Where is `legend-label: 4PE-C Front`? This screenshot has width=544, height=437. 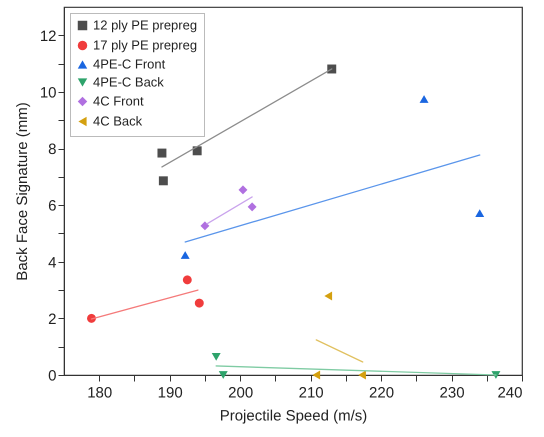 legend-label: 4PE-C Front is located at coordinates (129, 64).